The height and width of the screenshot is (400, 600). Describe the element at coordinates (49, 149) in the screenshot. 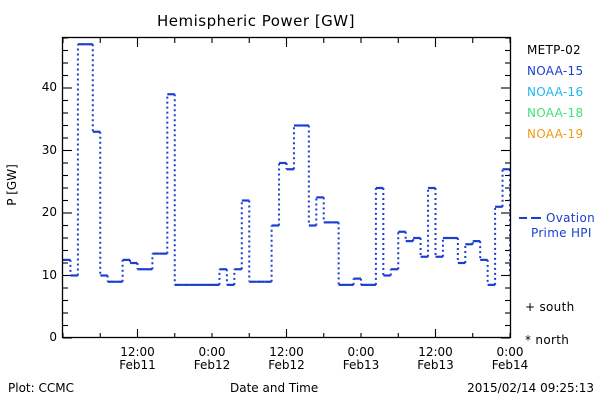

I see `y-tick-label: 30` at that location.